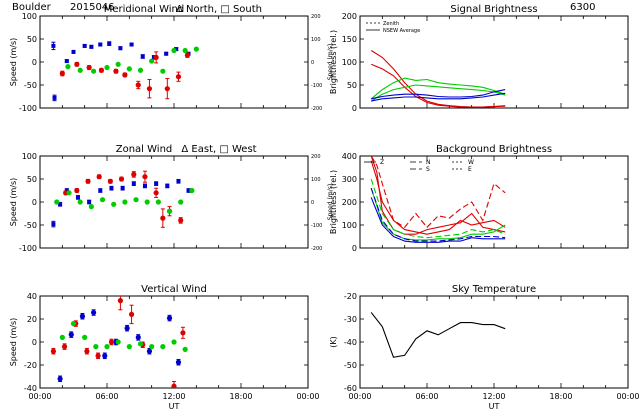 The width and height of the screenshot is (640, 420). I want to click on y-axis-label: Speed (m/s), so click(13, 342).